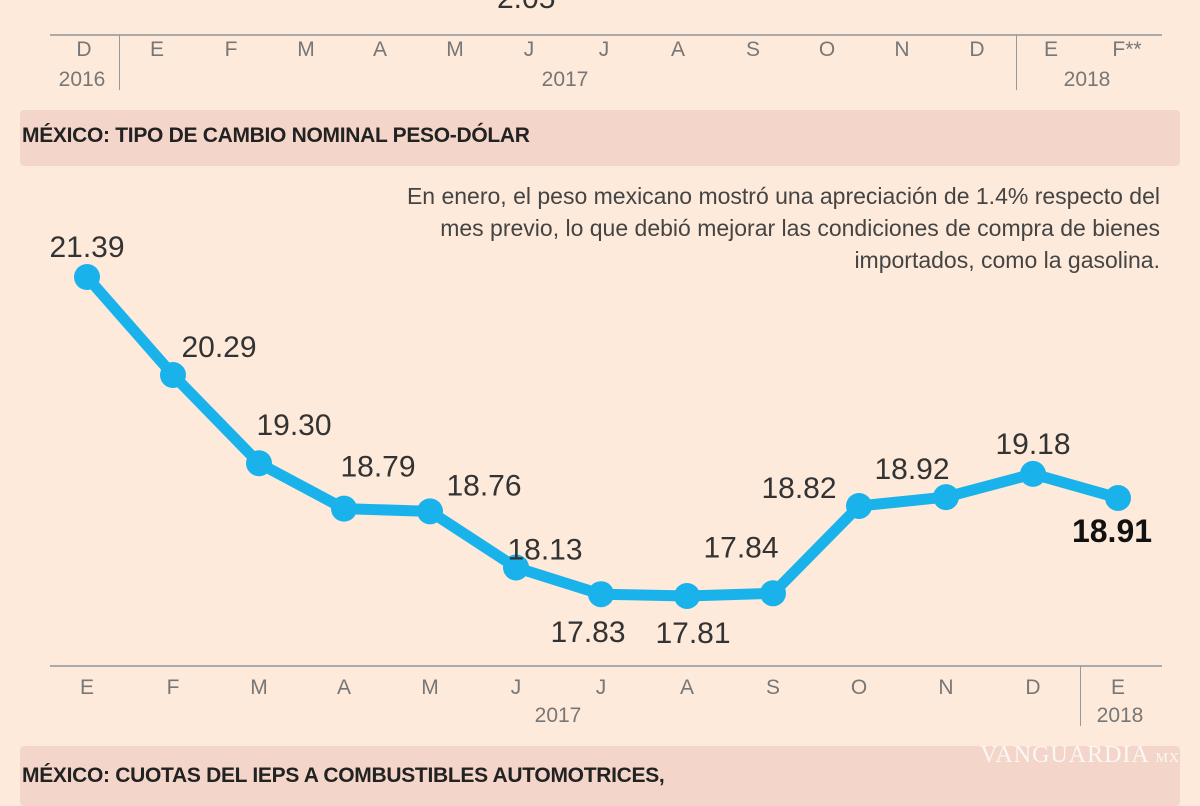  I want to click on x-tick-label: N, so click(946, 687).